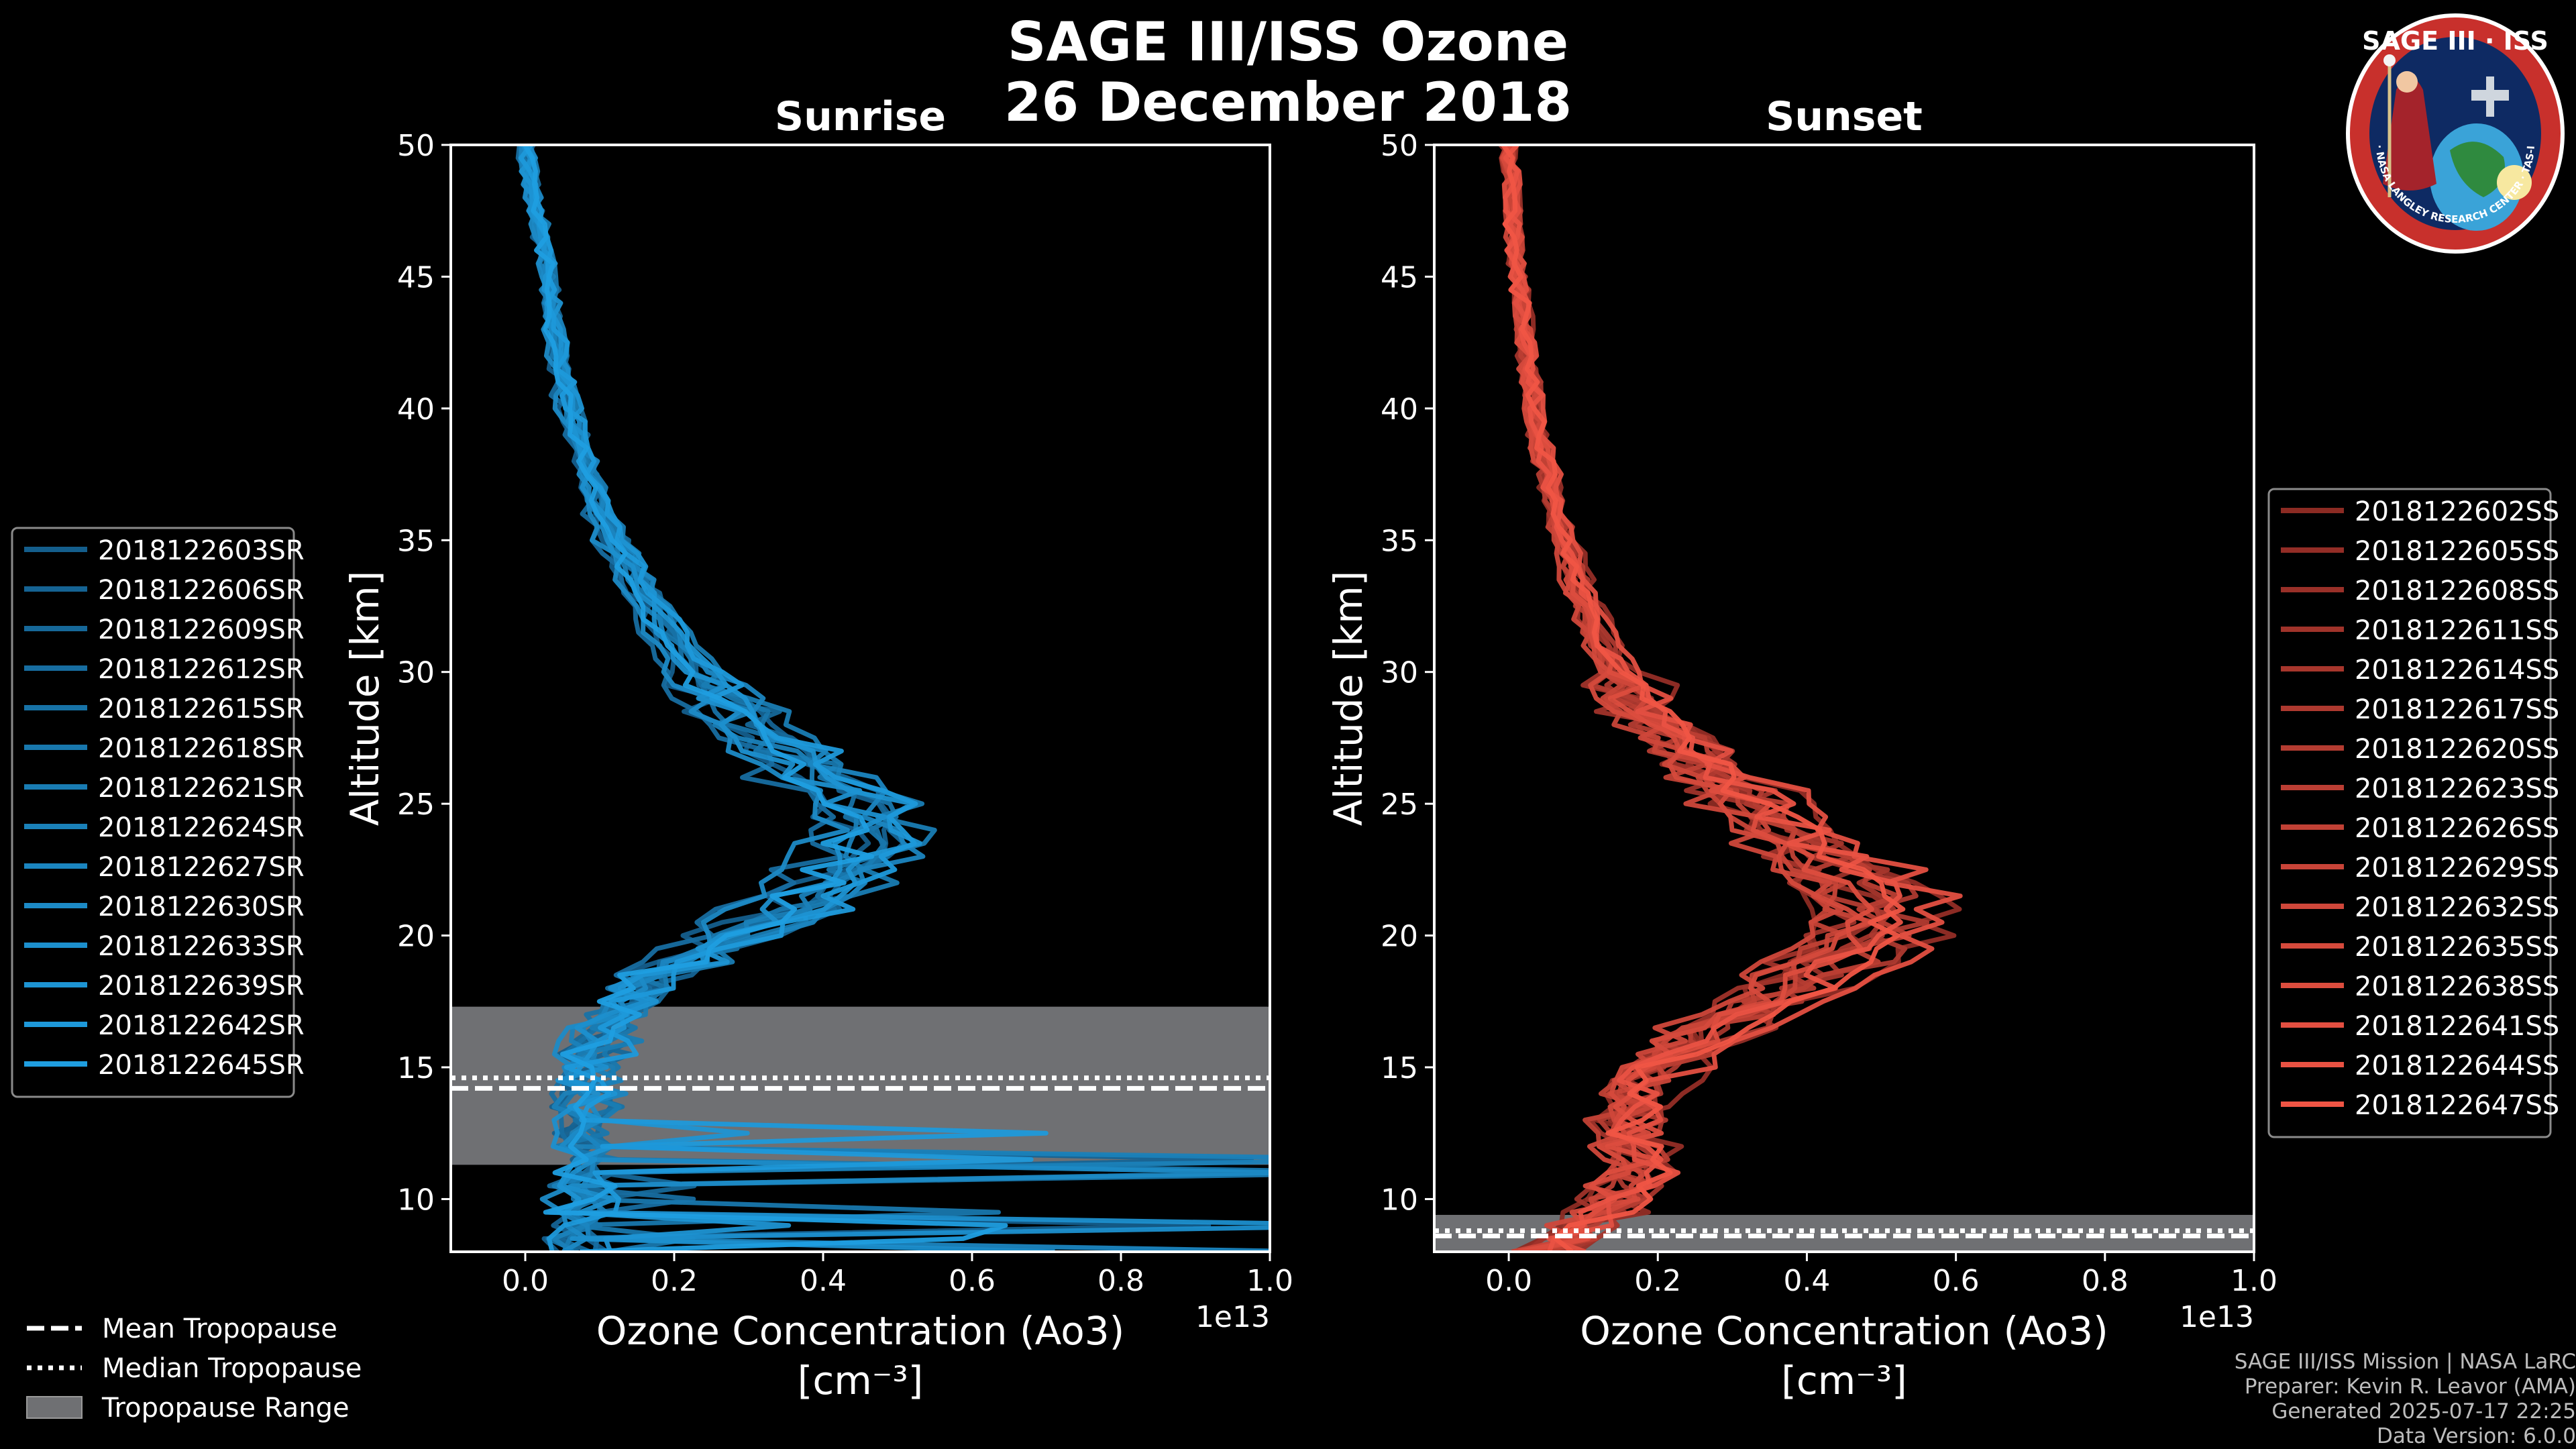  I want to click on x-tick-label: 0.4, so click(823, 1281).